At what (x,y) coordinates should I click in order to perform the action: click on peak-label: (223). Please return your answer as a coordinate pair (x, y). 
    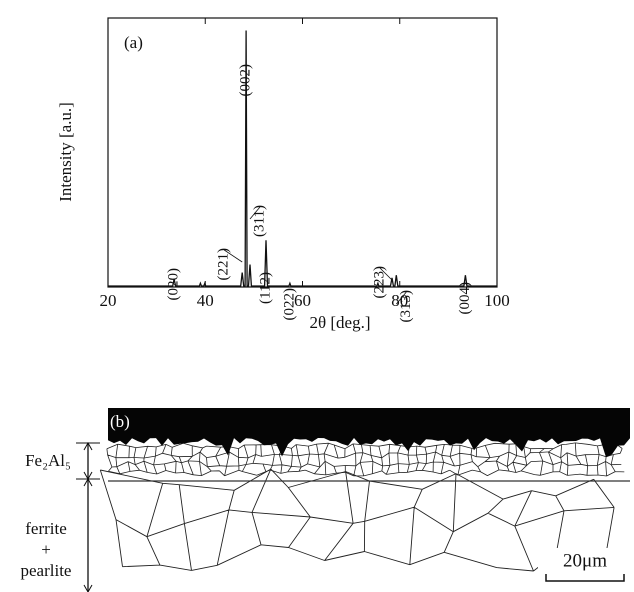
    Looking at the image, I should click on (379, 282).